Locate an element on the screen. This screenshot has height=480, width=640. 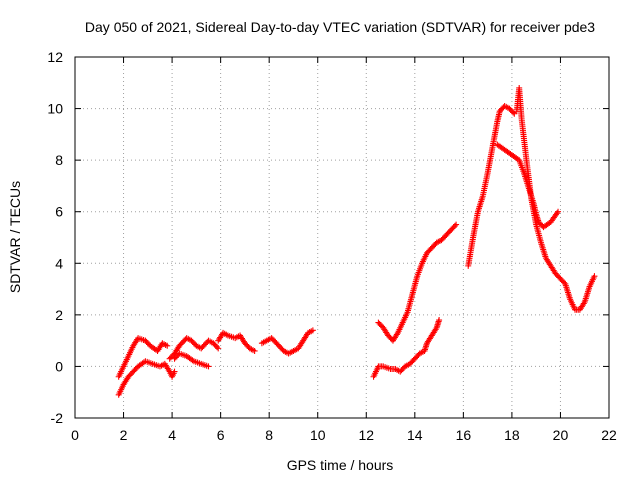
y-tick-label: 0 is located at coordinates (59, 366).